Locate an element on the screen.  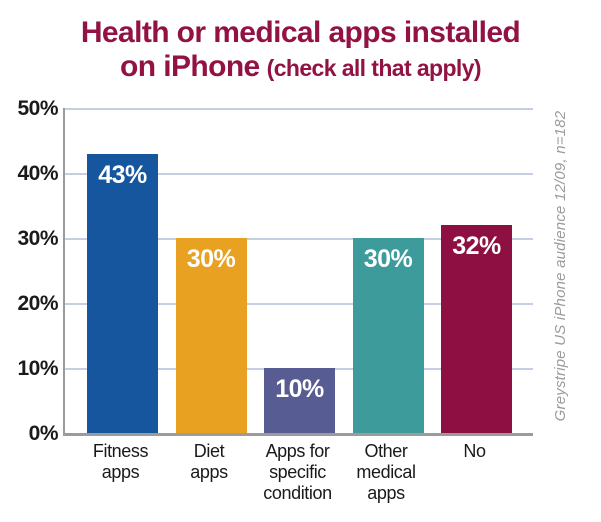
y-tick-label-10: 10% is located at coordinates (37, 368).